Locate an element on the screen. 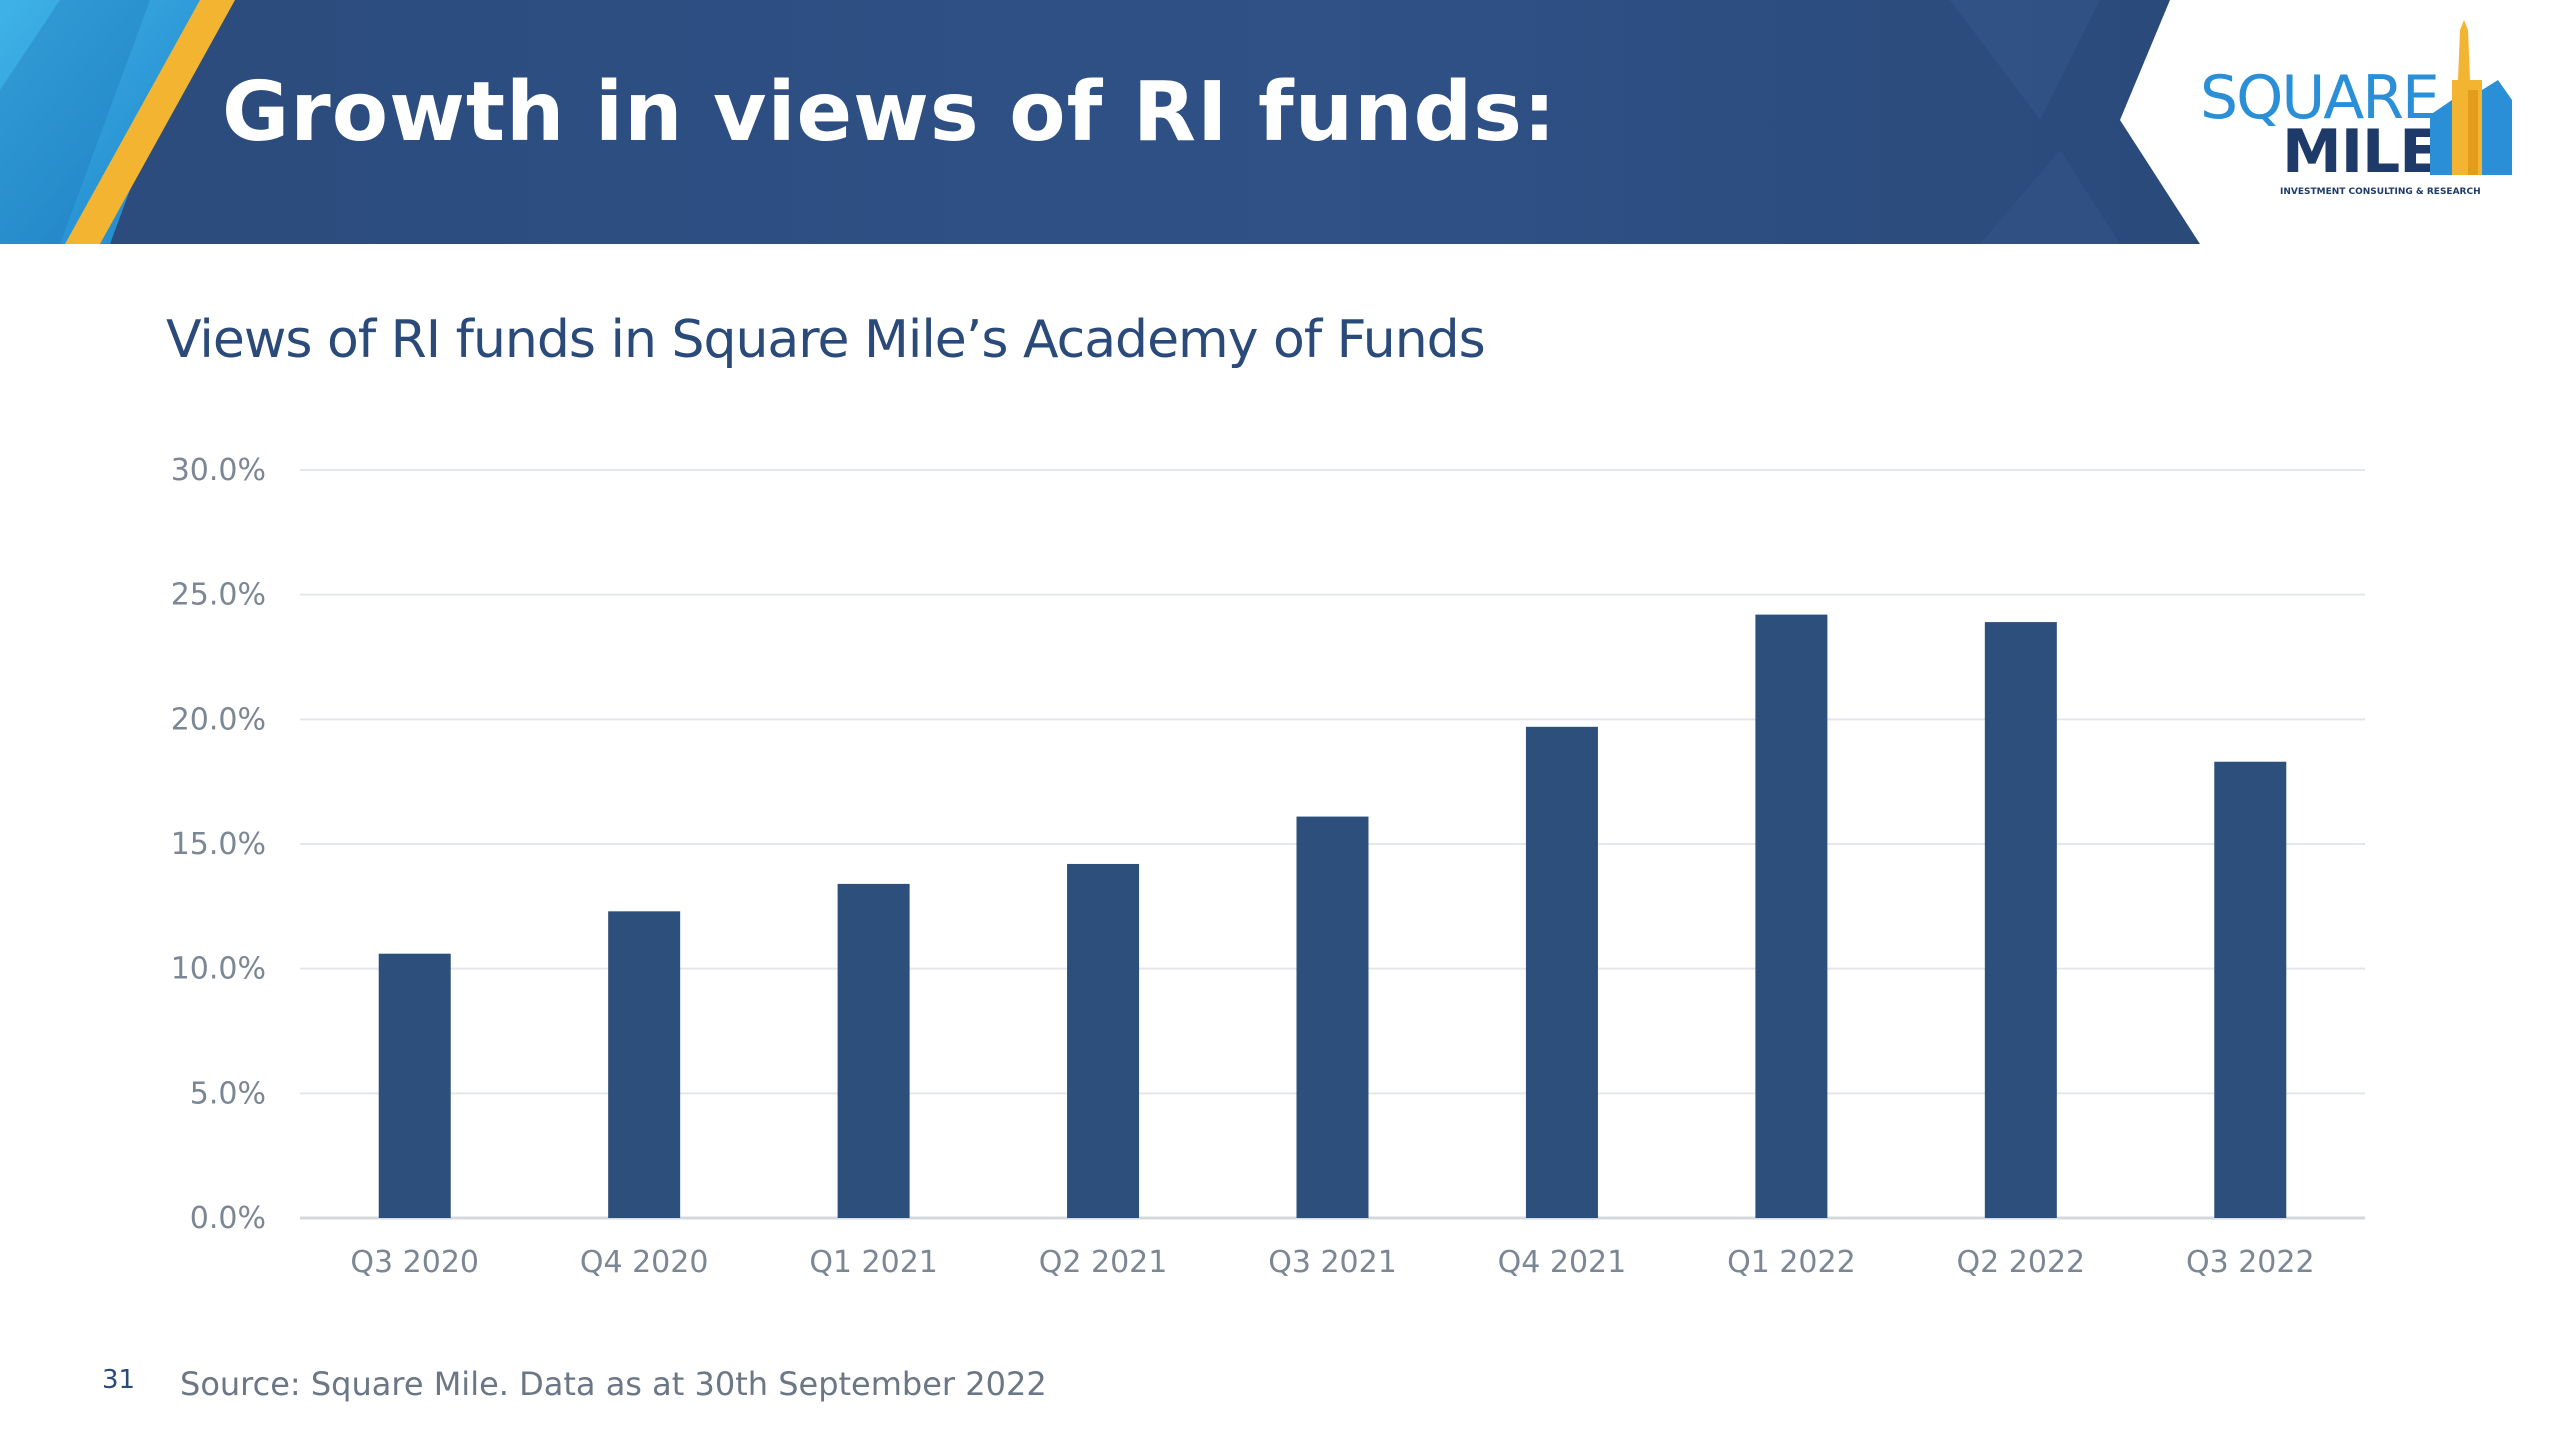 This screenshot has height=1440, width=2560. x-tick-label: Q4 2021 is located at coordinates (1562, 1262).